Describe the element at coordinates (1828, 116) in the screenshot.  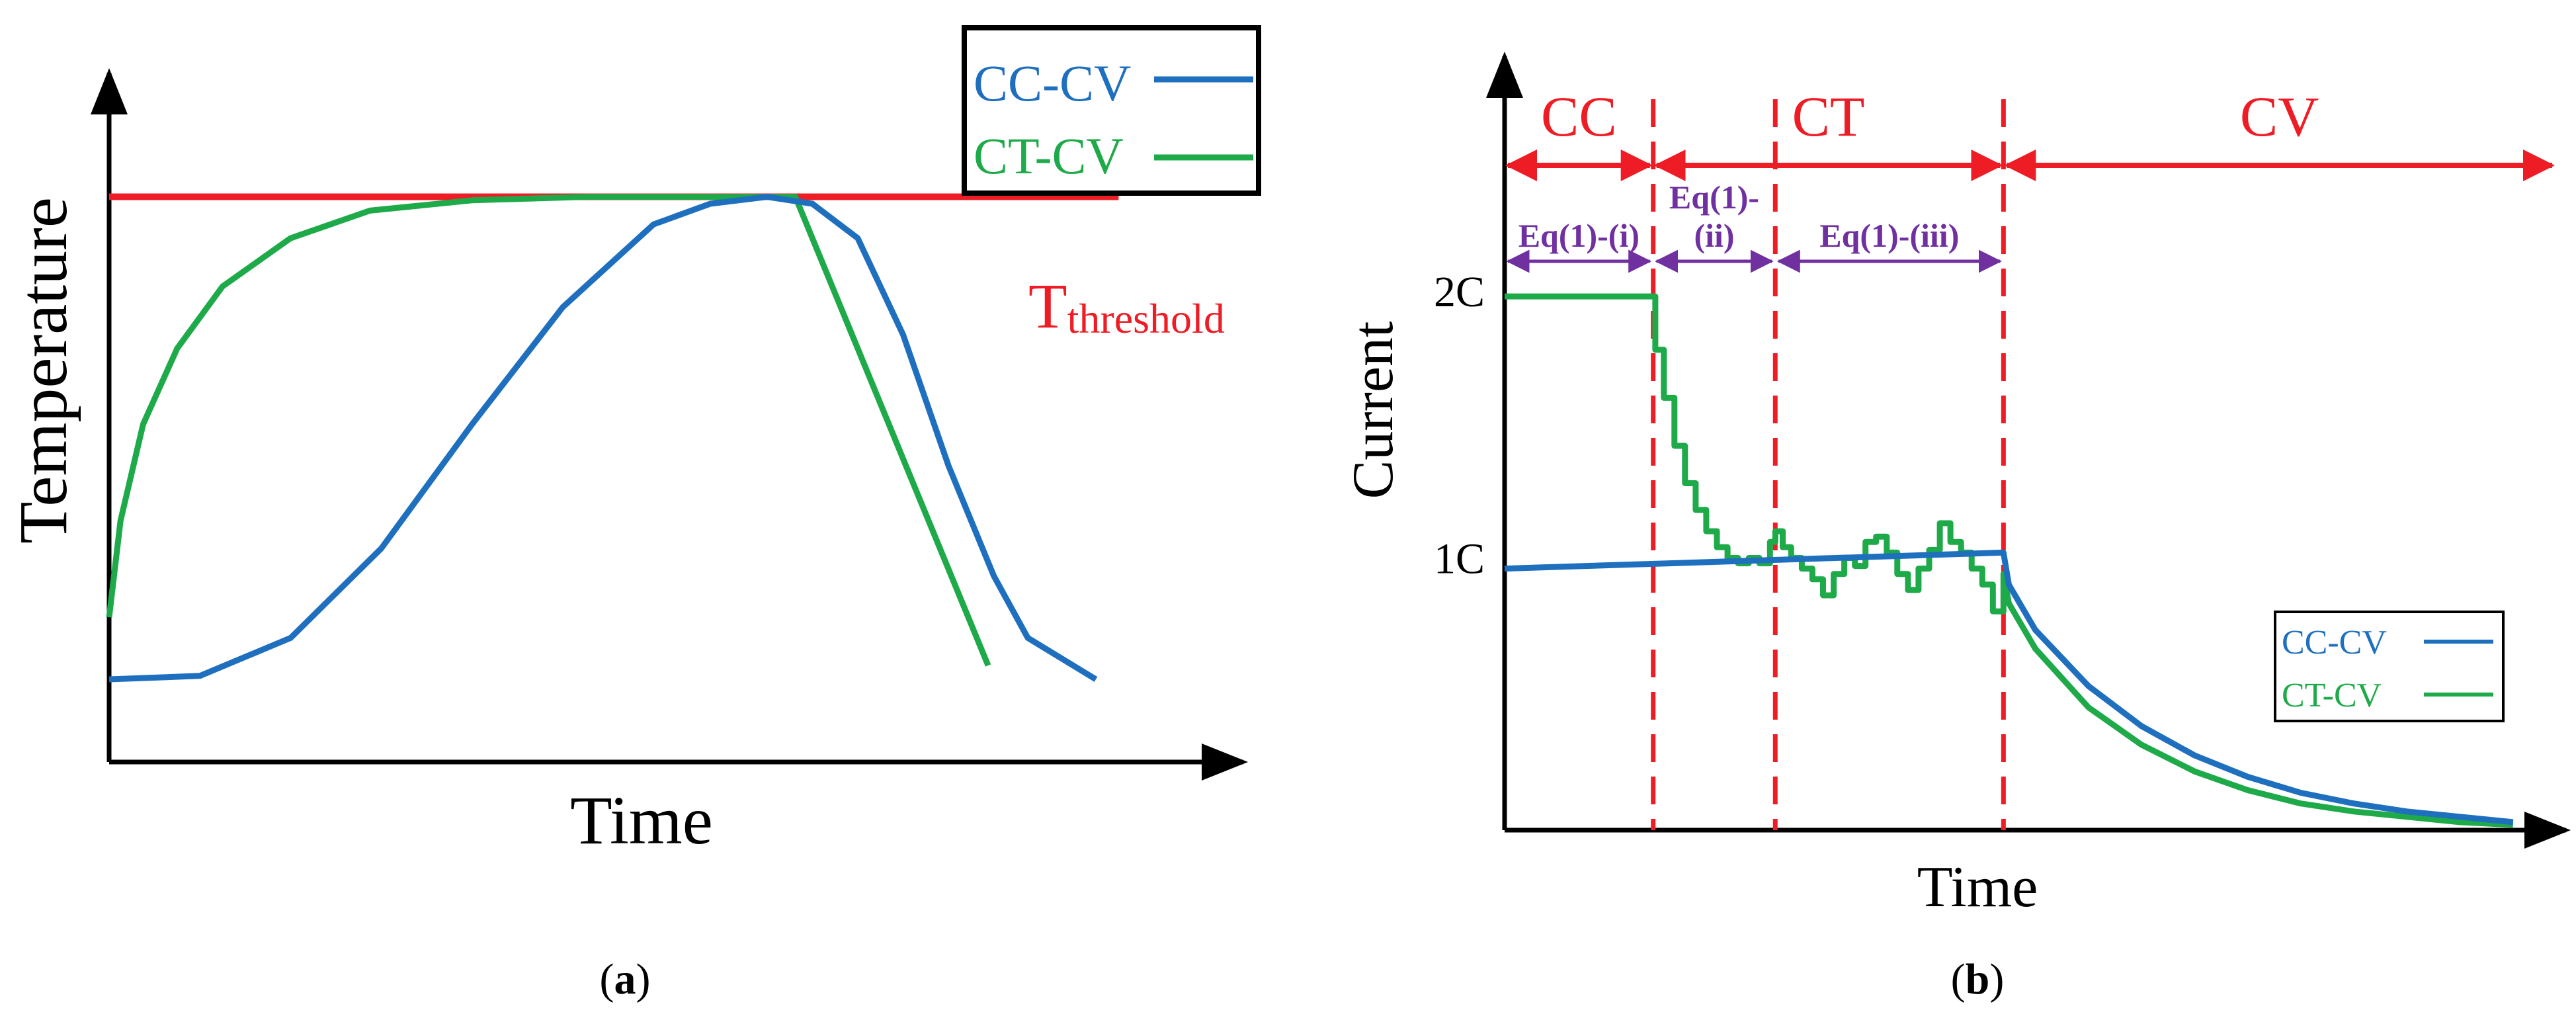
I see `b-phase-label-ct: CT` at that location.